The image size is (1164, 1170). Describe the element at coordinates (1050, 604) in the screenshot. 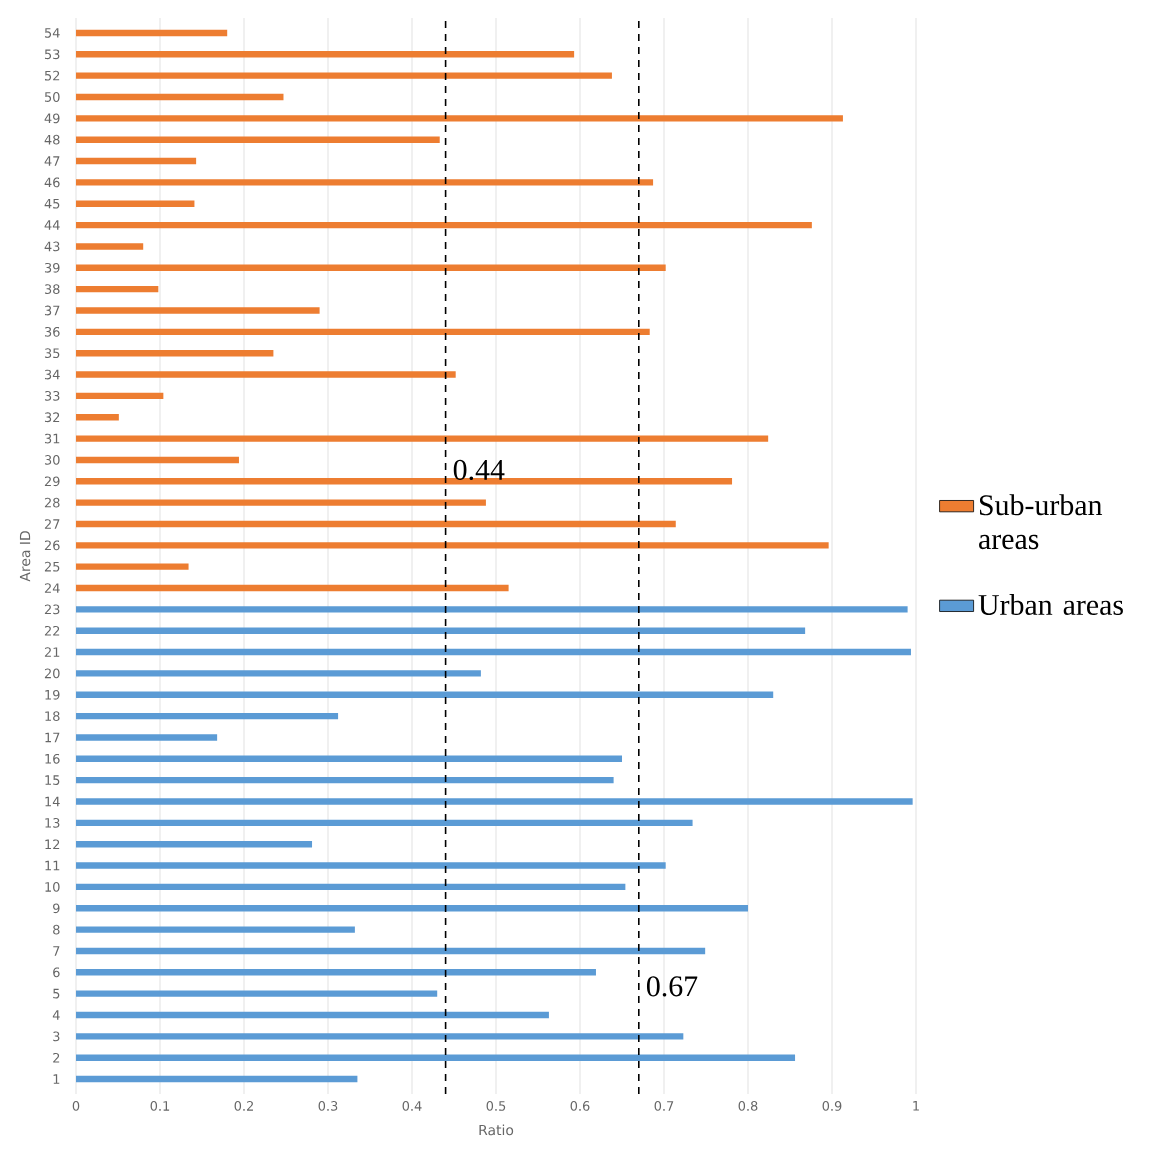

I see `legend-label: Urban areas` at that location.